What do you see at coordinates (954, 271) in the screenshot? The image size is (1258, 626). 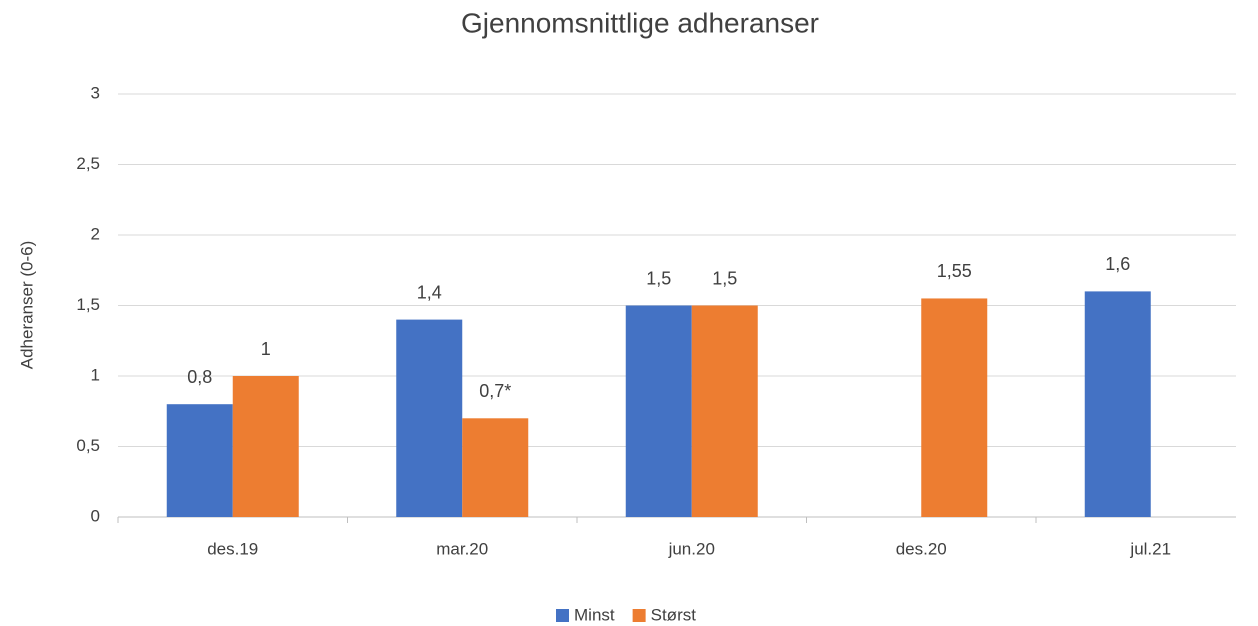 I see `data-label: 1,55` at bounding box center [954, 271].